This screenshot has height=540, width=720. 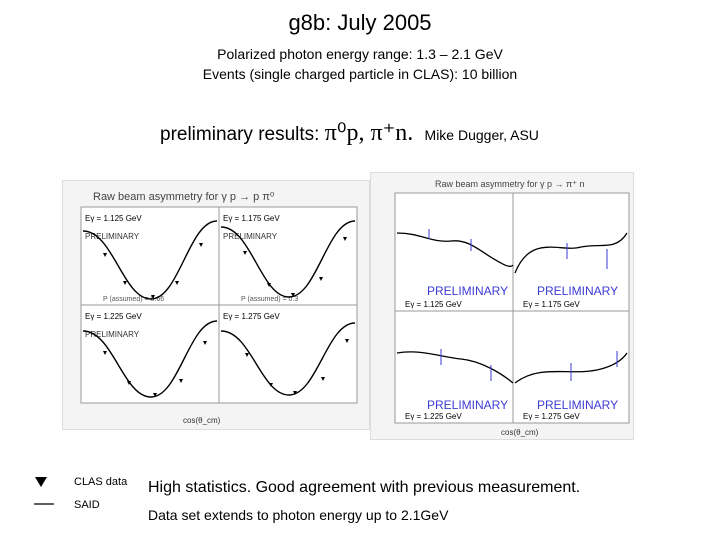 What do you see at coordinates (133, 299) in the screenshot?
I see `left-panel-3-p-assumed: P (assumed) = 0.66` at bounding box center [133, 299].